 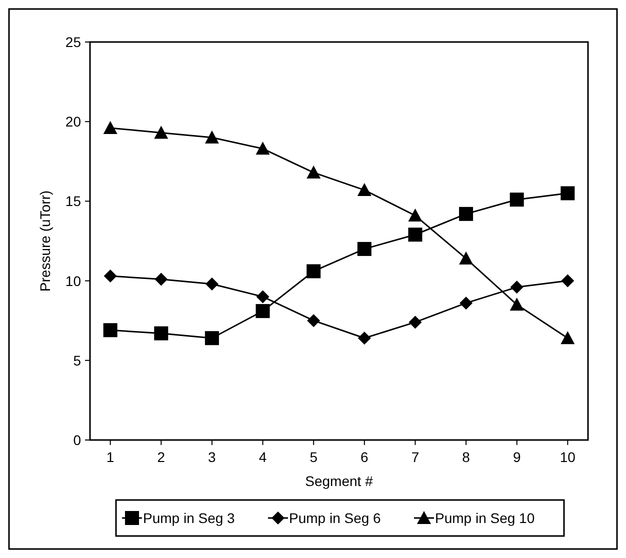 What do you see at coordinates (485, 518) in the screenshot?
I see `legend-label: Pump in Seg 10` at bounding box center [485, 518].